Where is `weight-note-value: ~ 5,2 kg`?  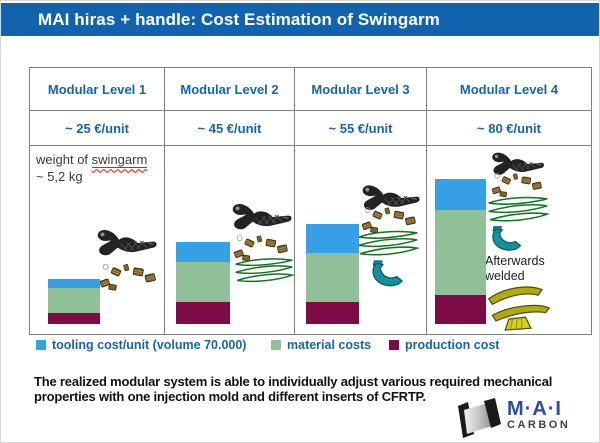
weight-note-value: ~ 5,2 kg is located at coordinates (59, 176).